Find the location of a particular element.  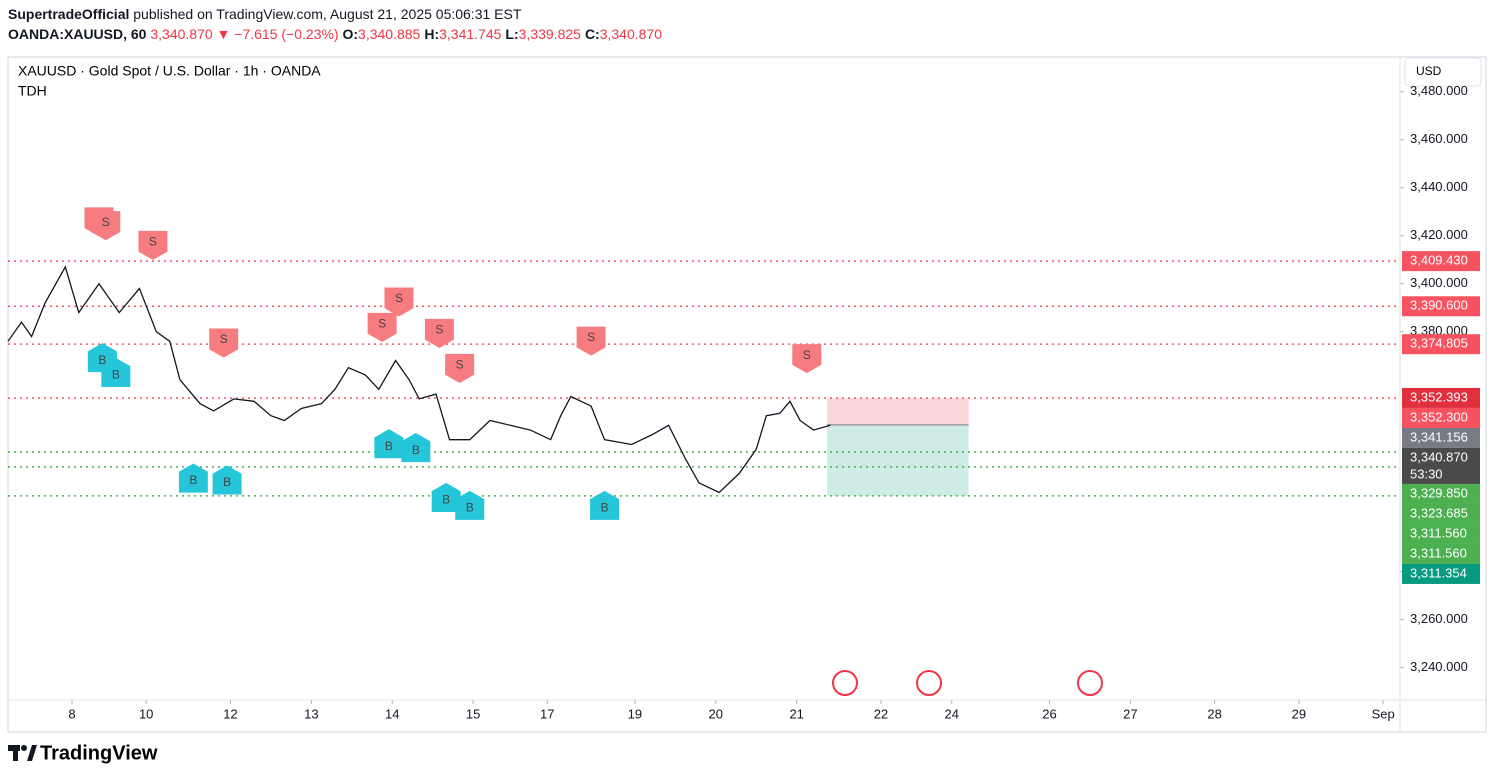

price-label: 3,352.393 is located at coordinates (1439, 396).